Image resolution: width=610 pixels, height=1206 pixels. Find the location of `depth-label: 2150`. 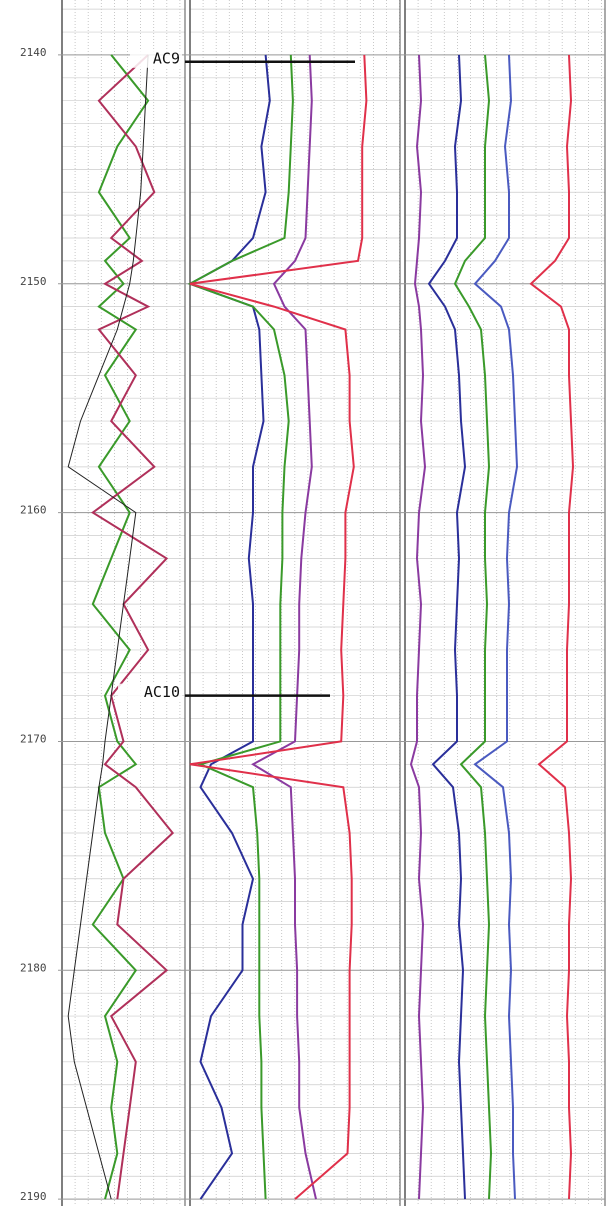

depth-label: 2150 is located at coordinates (33, 281).